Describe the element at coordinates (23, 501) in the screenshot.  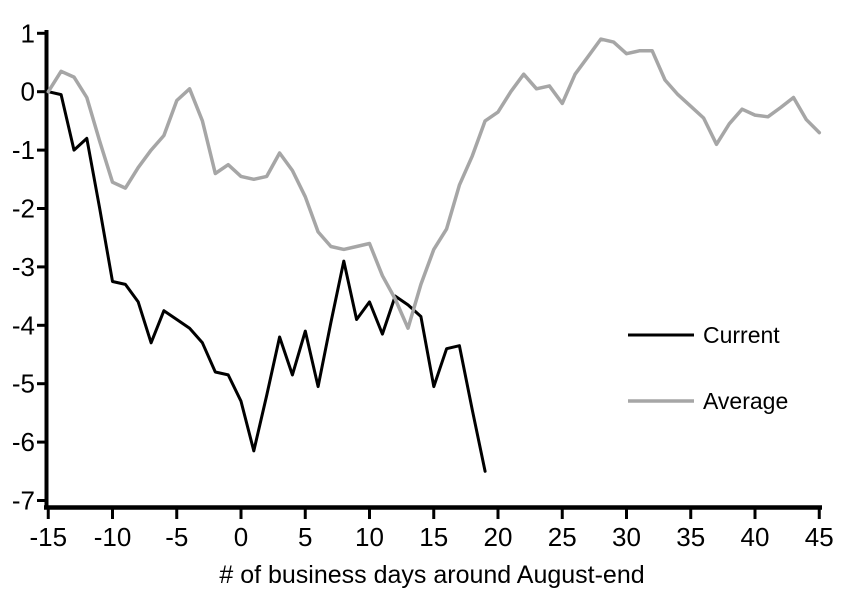
I see `y-tick-label: -7` at that location.